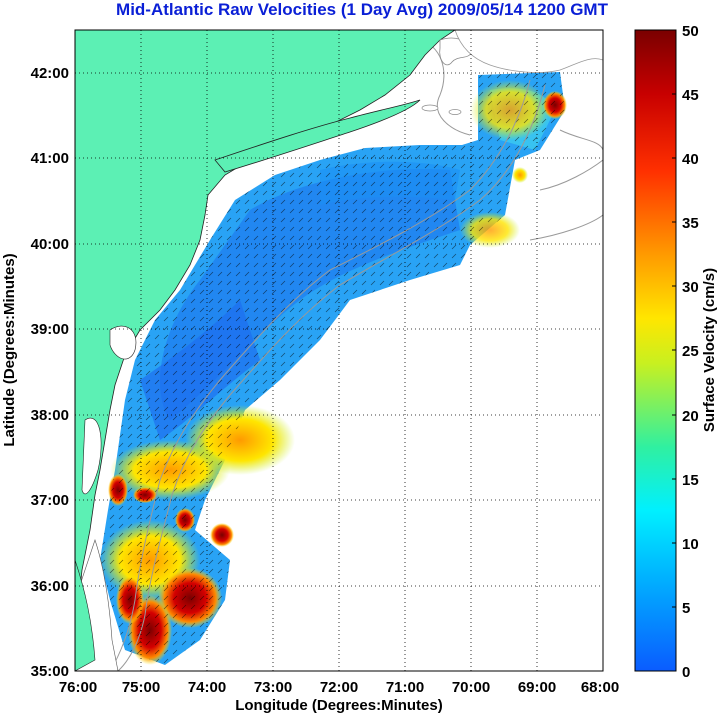 The height and width of the screenshot is (714, 724). Describe the element at coordinates (686, 608) in the screenshot. I see `colorbar-tick-label: 5` at that location.